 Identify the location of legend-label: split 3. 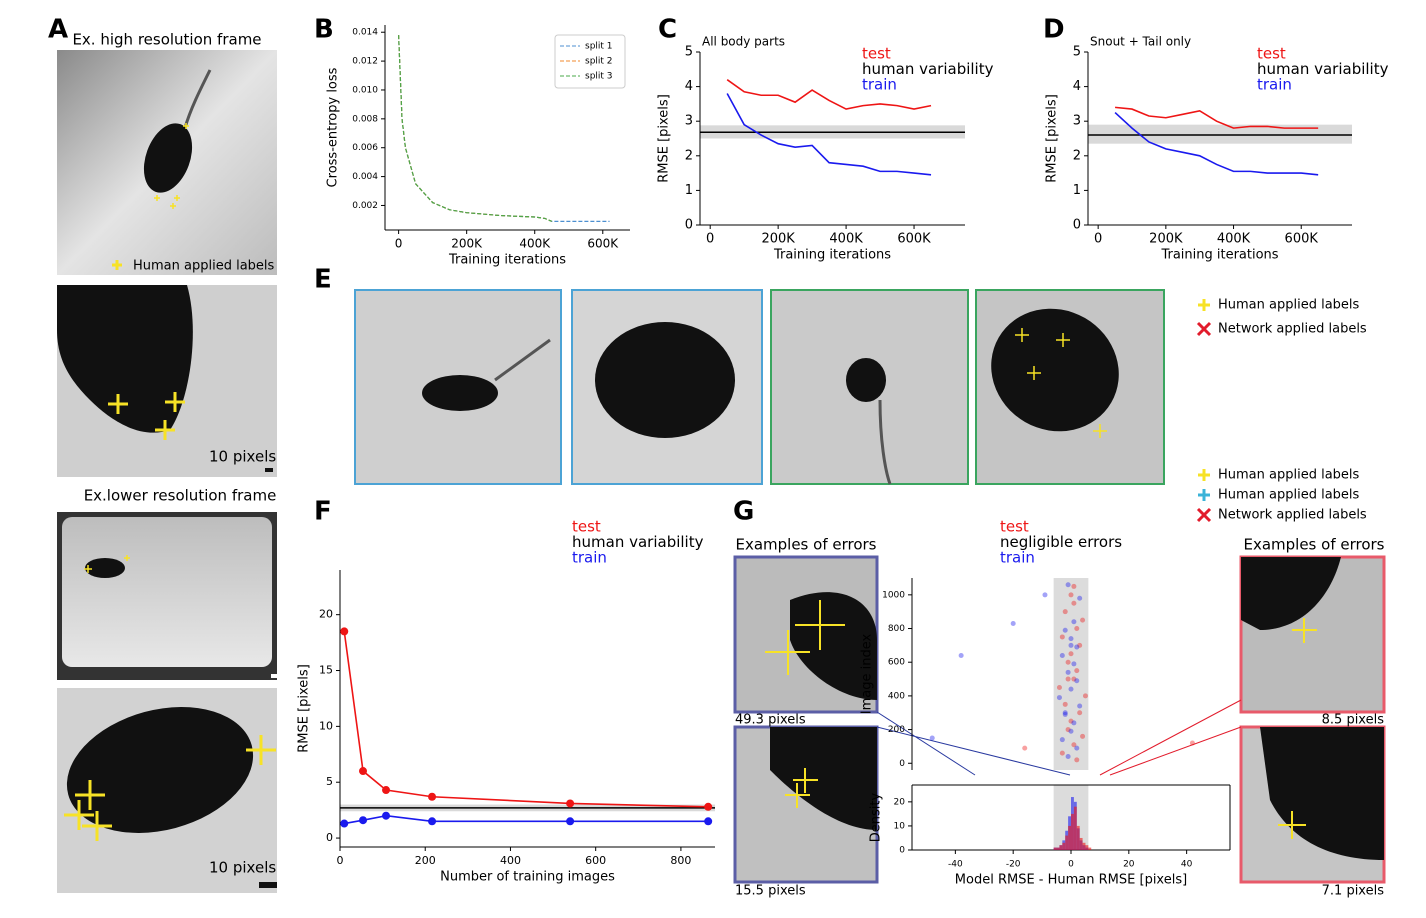
(599, 77).